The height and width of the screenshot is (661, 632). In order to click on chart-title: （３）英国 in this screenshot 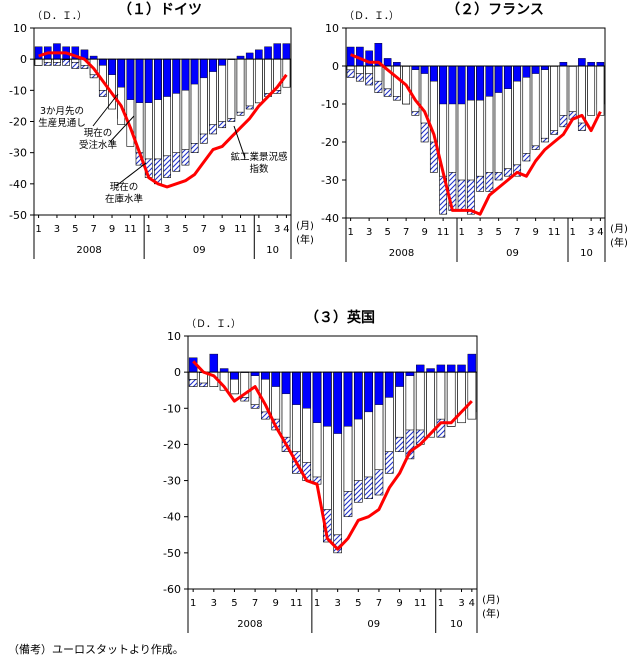, I will do `click(340, 317)`.